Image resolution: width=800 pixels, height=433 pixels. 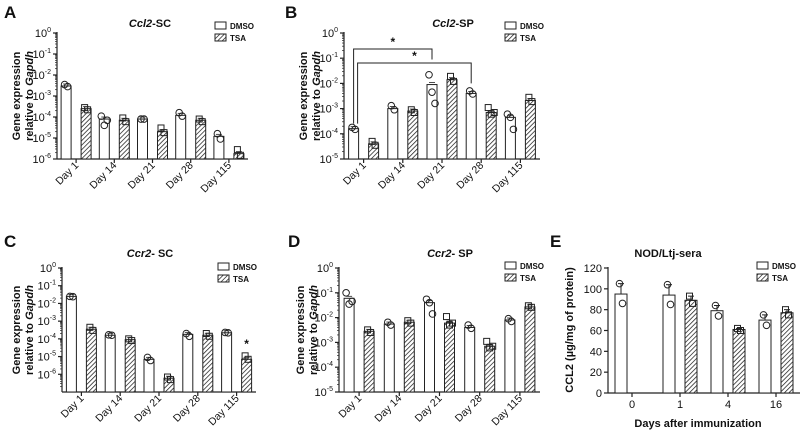 I want to click on y-tick-label: 10⁻², so click(x=47, y=303).